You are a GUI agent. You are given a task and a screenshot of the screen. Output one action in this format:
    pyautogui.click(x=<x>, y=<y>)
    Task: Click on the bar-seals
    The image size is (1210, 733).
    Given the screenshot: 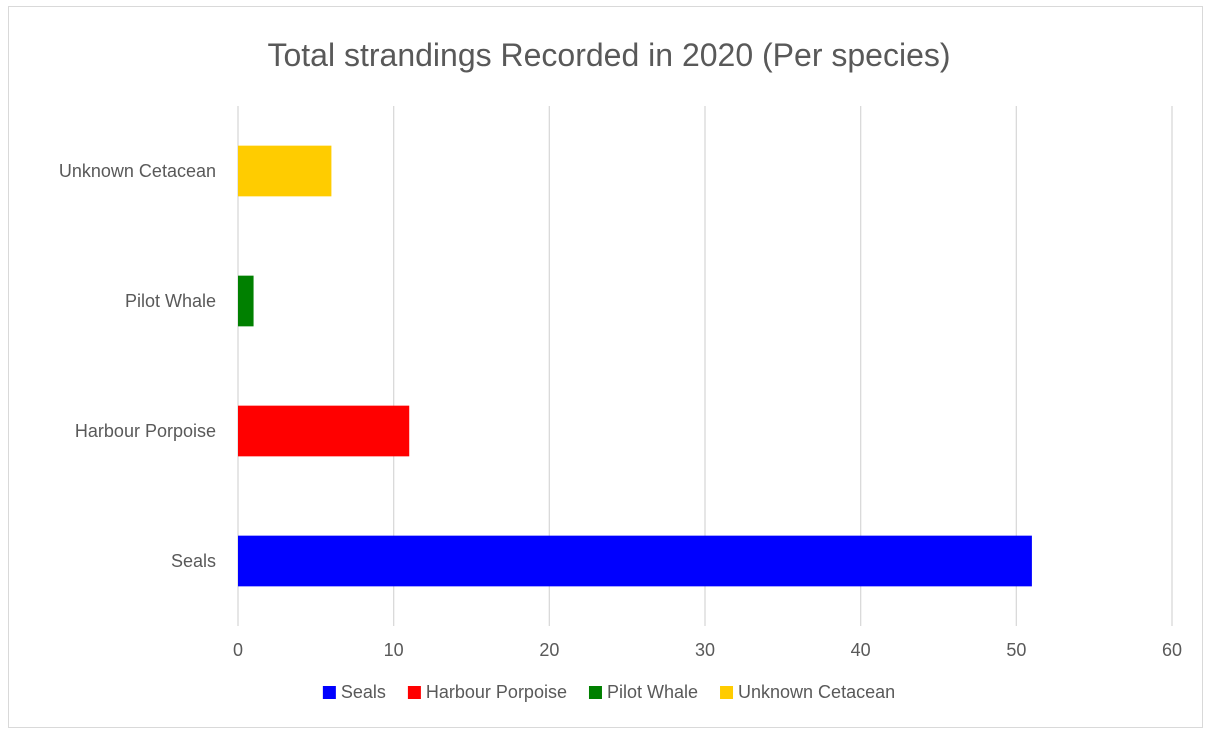 What is the action you would take?
    pyautogui.click(x=635, y=561)
    